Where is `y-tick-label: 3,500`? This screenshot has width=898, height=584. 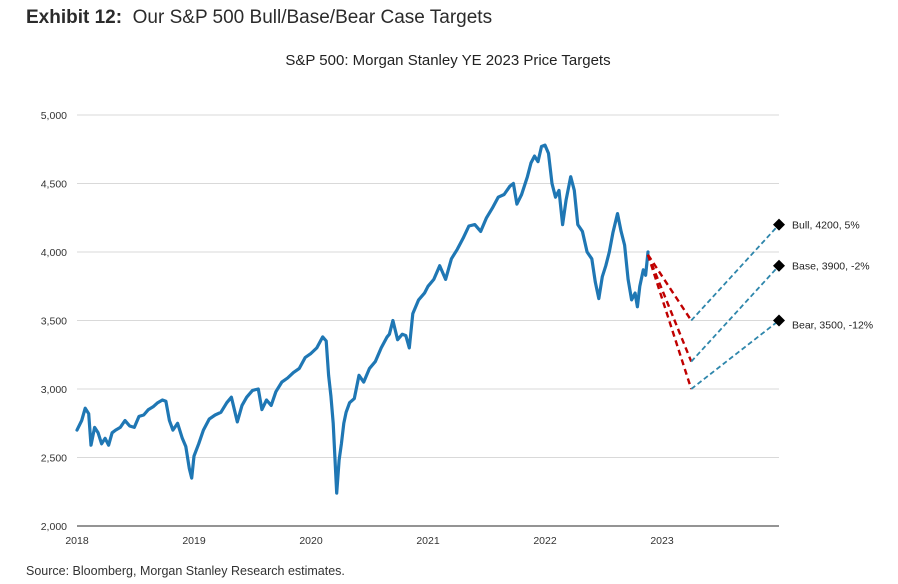 y-tick-label: 3,500 is located at coordinates (54, 322).